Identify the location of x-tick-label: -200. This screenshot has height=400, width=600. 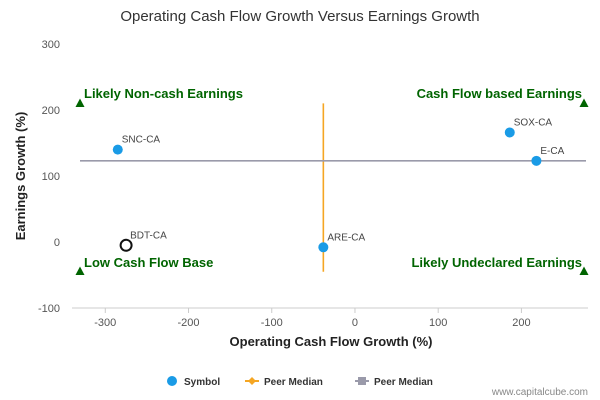
(189, 323).